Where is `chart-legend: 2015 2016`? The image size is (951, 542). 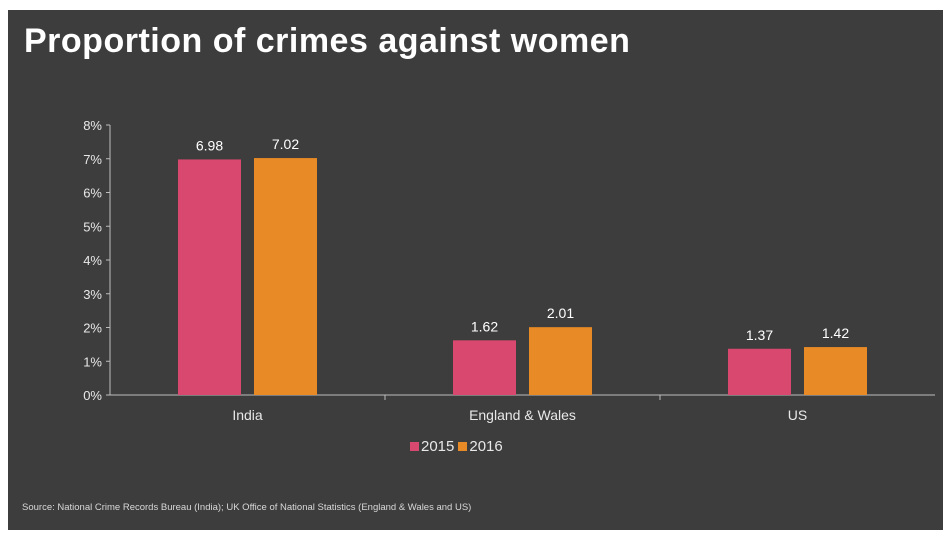
chart-legend: 2015 2016 is located at coordinates (458, 446).